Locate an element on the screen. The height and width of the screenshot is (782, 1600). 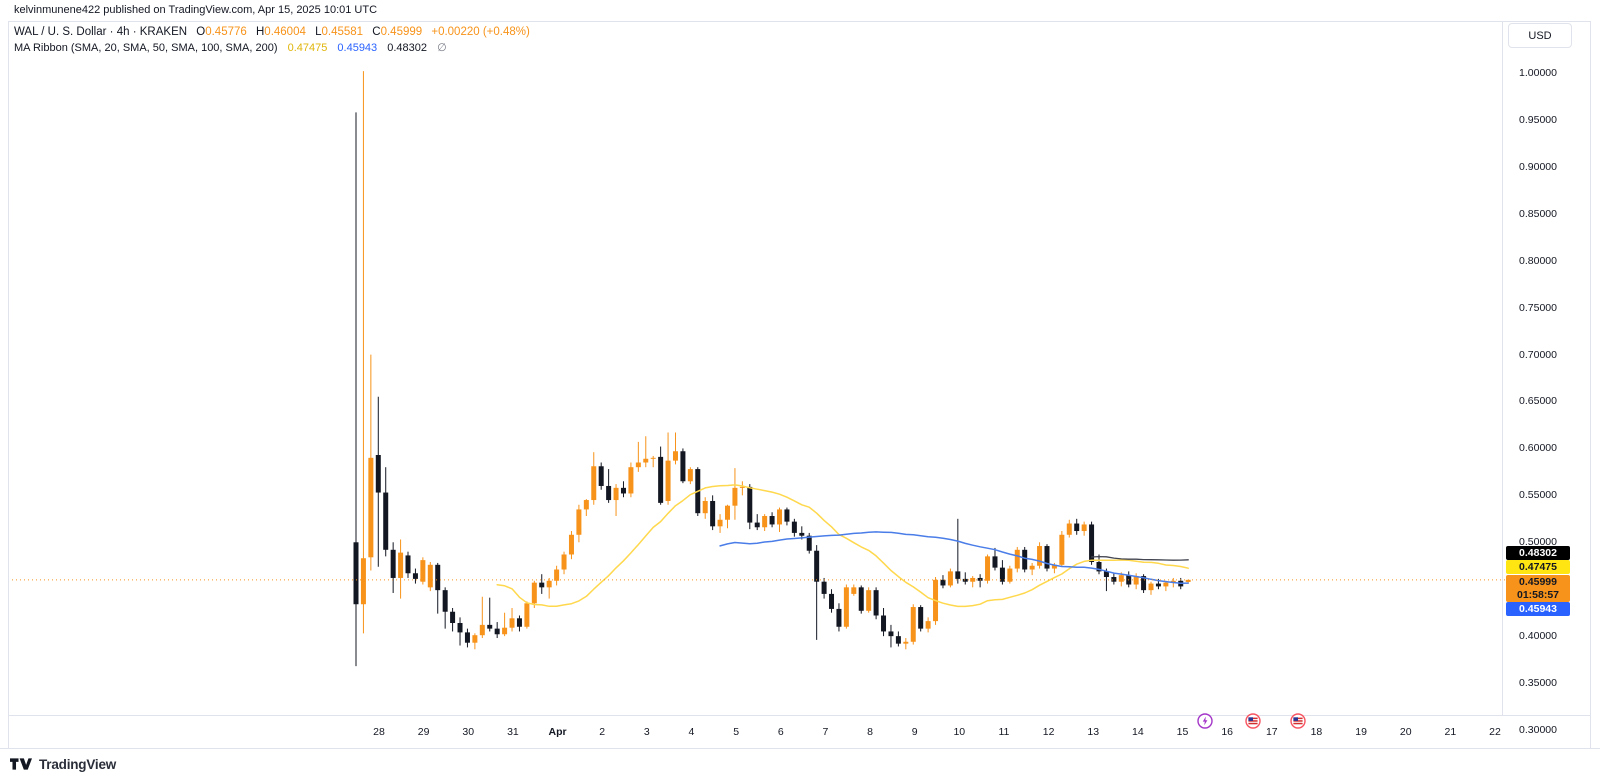
time-tick-label: 2 is located at coordinates (602, 732).